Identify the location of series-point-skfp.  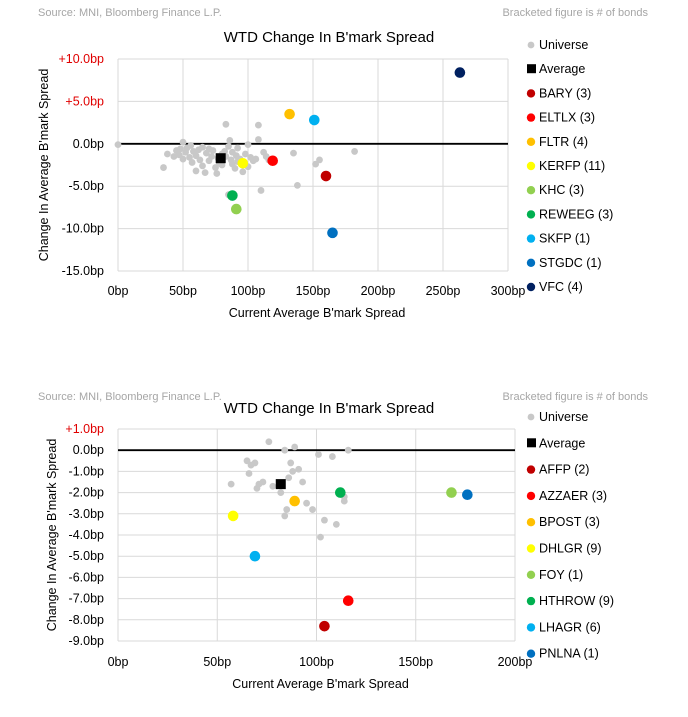
(314, 120).